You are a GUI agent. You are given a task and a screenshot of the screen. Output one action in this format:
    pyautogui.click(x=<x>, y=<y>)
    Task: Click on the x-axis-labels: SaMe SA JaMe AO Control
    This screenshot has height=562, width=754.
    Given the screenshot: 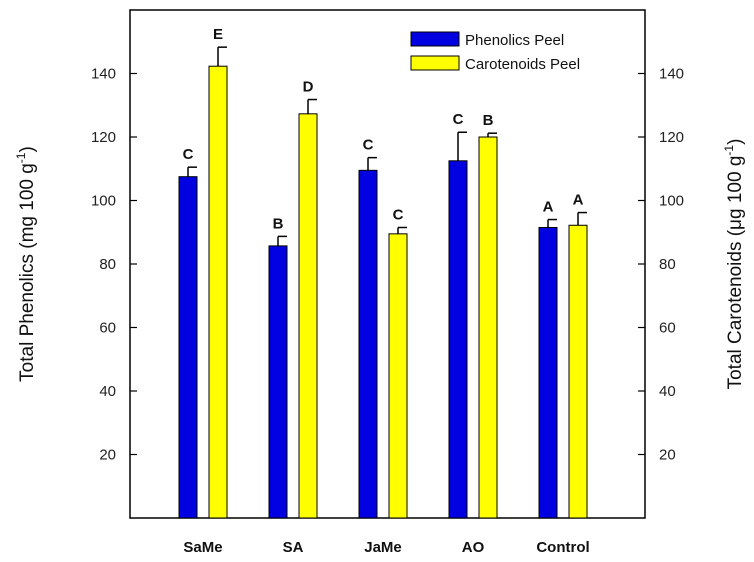 What is the action you would take?
    pyautogui.click(x=386, y=547)
    